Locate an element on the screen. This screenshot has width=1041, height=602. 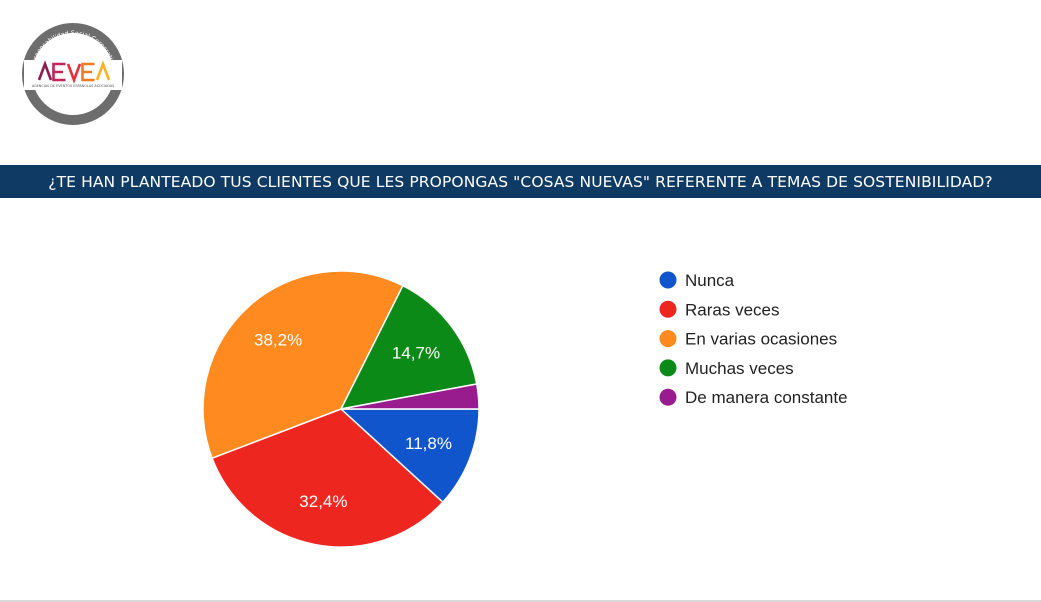
legend-item: Muchas veces is located at coordinates (726, 368).